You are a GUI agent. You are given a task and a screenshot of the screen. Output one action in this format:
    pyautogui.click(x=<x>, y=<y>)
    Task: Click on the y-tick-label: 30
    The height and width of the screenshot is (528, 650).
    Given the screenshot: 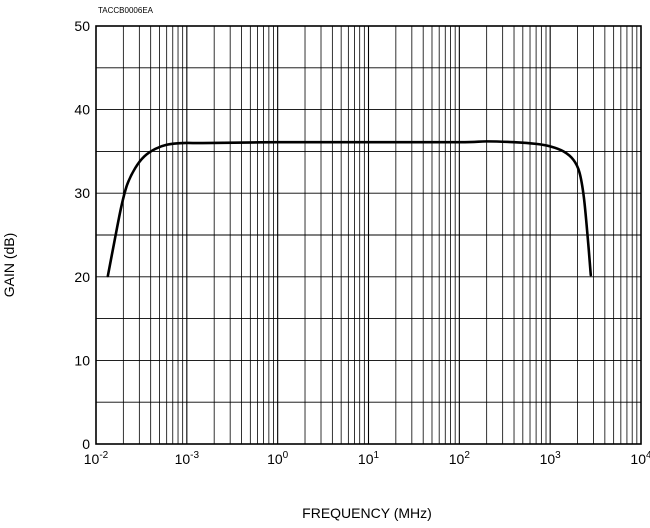 What is the action you would take?
    pyautogui.click(x=82, y=193)
    